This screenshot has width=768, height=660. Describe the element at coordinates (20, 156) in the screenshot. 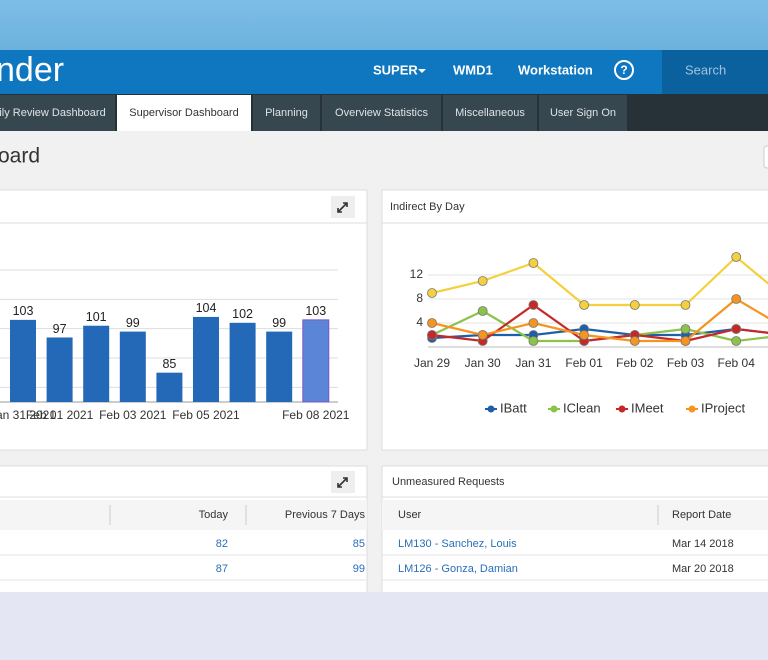

I see `page-title: oard` at that location.